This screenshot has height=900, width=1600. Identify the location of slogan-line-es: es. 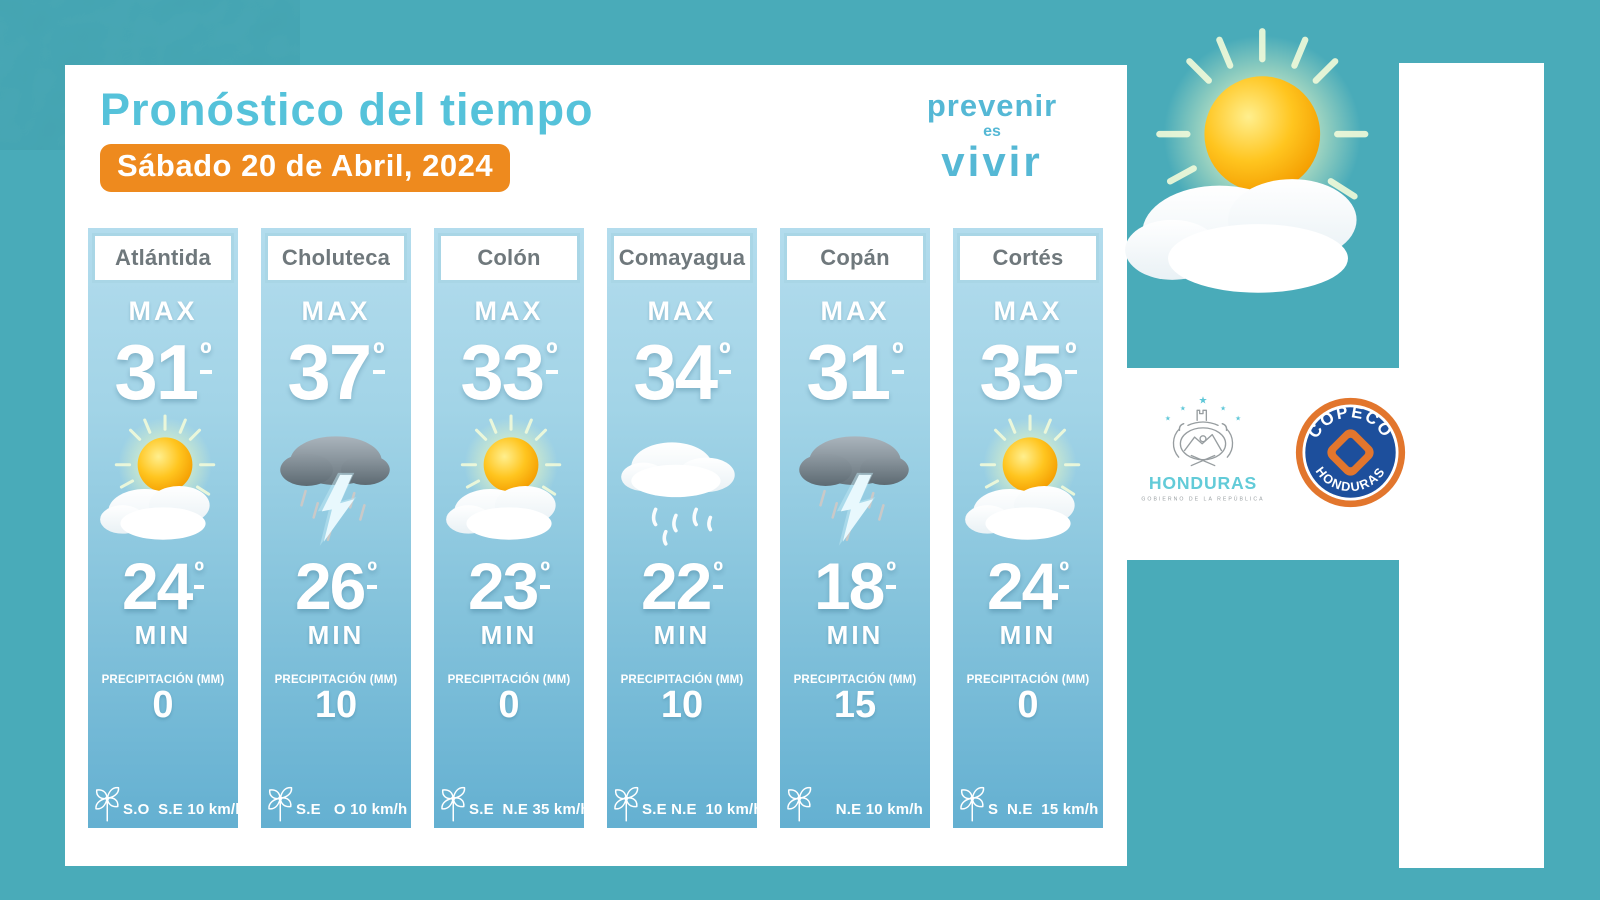
(992, 131).